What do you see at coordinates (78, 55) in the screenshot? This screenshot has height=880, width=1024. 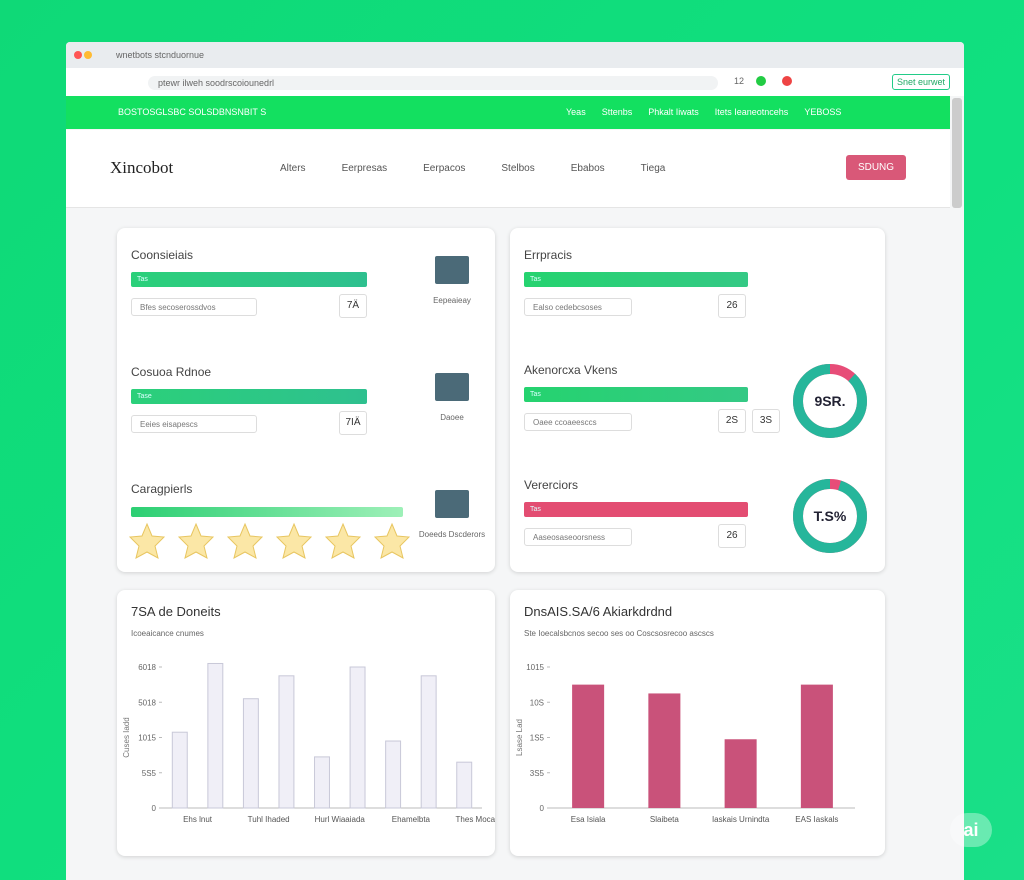 I see `close-dot` at bounding box center [78, 55].